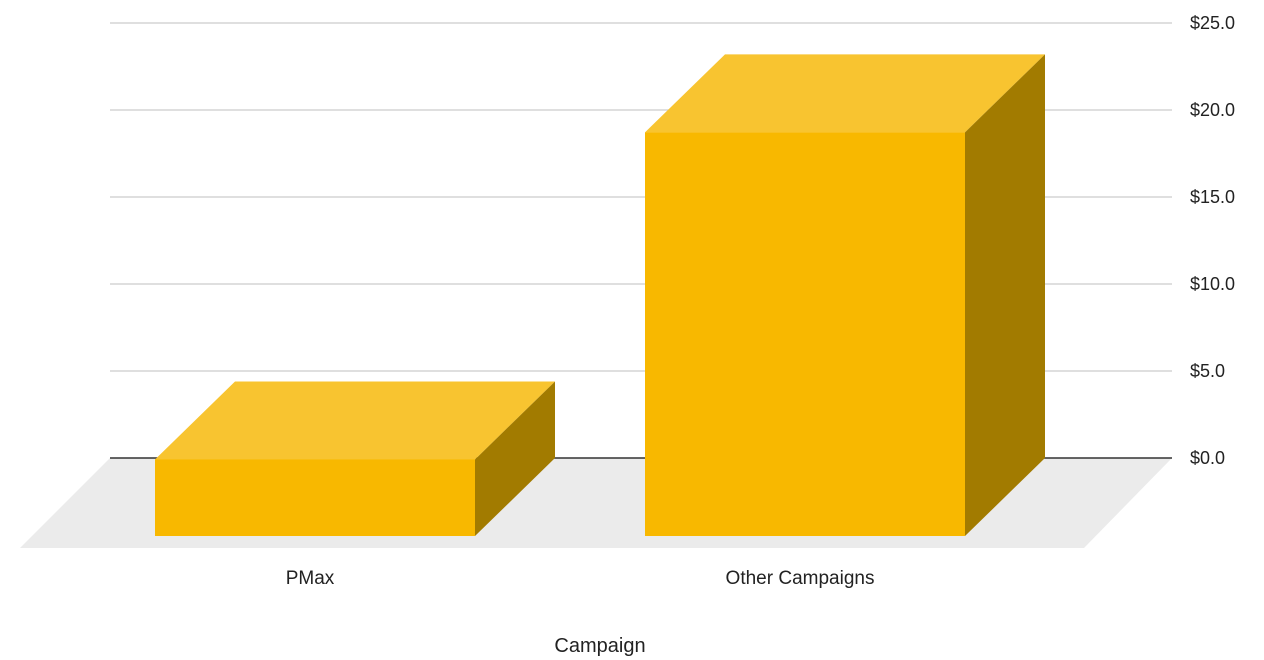 The height and width of the screenshot is (660, 1264). I want to click on y-axis-ticks: $0.0 $5.0 $10.0 $15.0 $20.0 $25.0, so click(1212, 240).